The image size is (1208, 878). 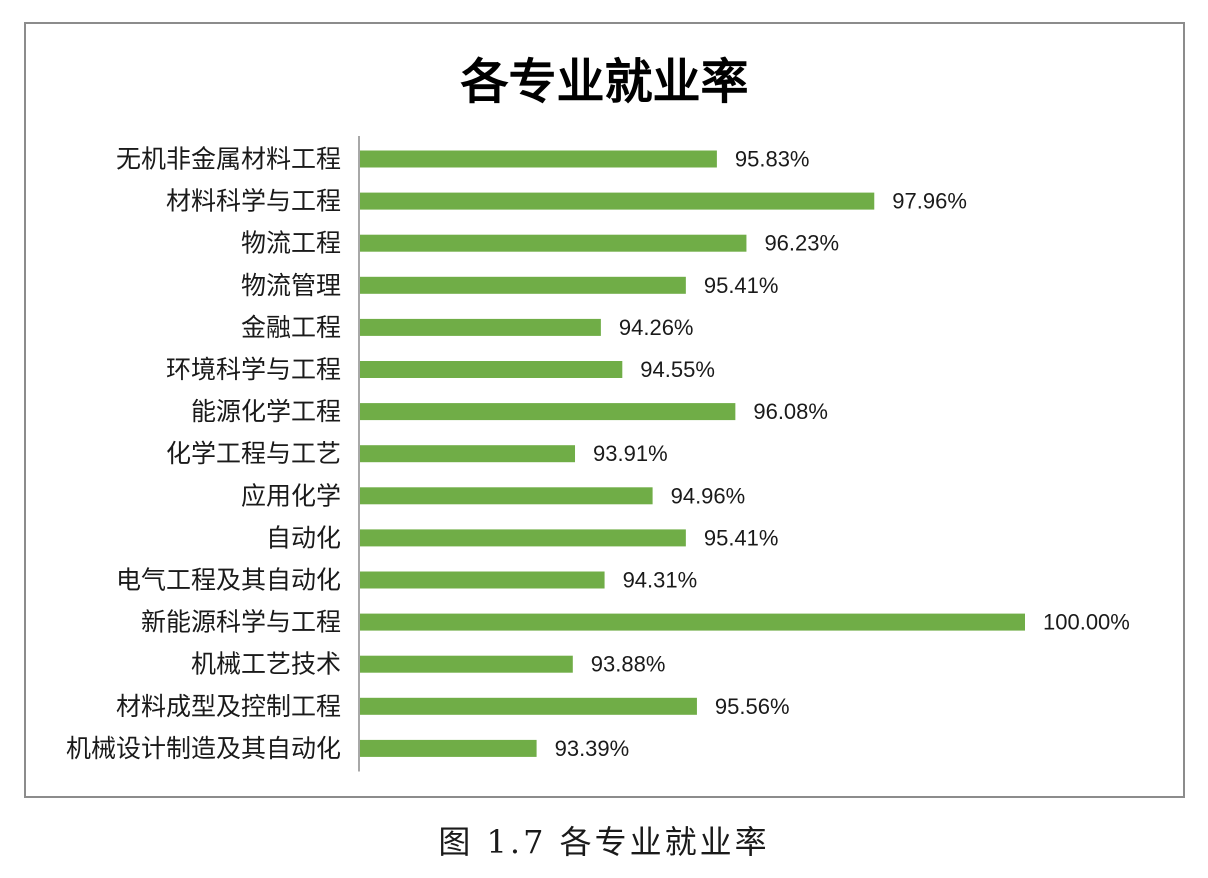 I want to click on chart-title: 各专业就业率, so click(x=604, y=82).